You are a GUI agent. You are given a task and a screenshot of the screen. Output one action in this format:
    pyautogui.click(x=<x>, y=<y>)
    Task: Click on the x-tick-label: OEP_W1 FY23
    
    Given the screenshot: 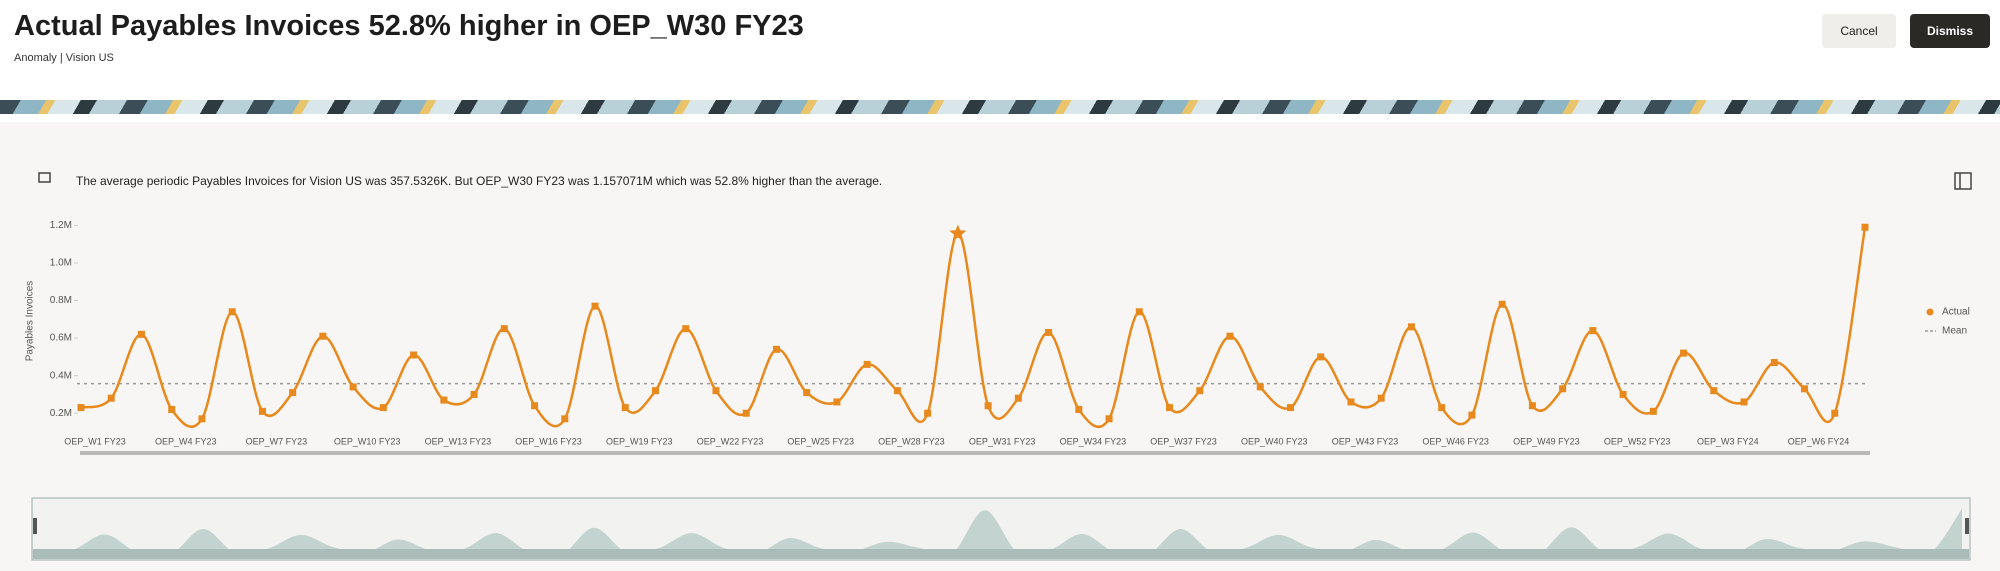 What is the action you would take?
    pyautogui.click(x=95, y=441)
    